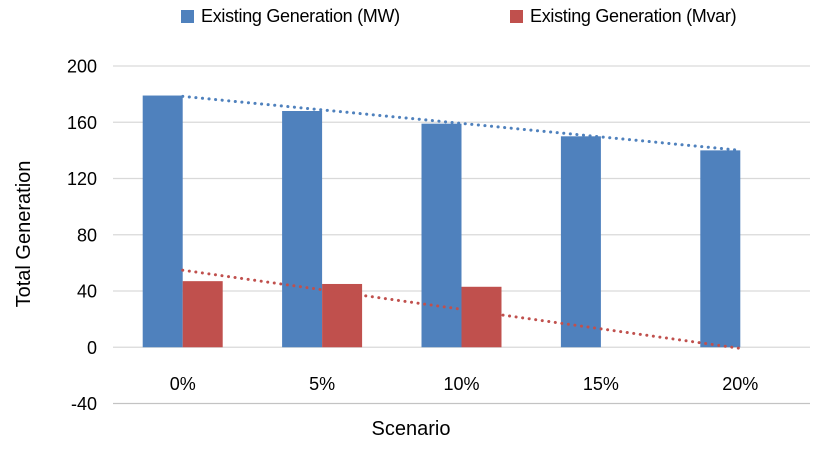 The image size is (814, 450). I want to click on bar-mvar-10%, so click(481, 317).